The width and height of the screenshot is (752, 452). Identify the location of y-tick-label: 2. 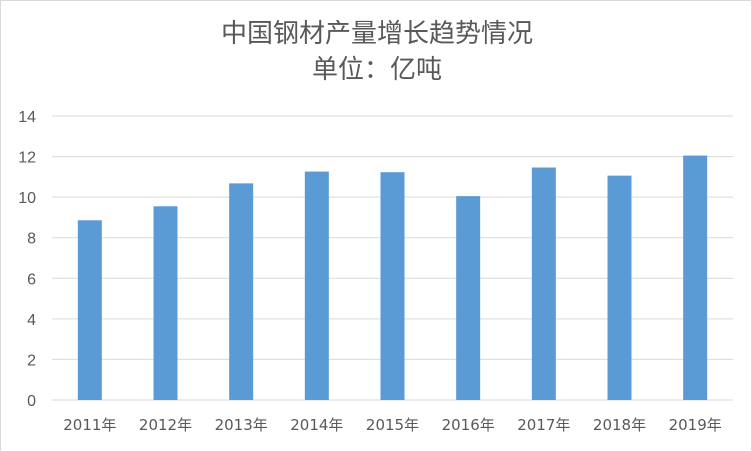
(31, 360).